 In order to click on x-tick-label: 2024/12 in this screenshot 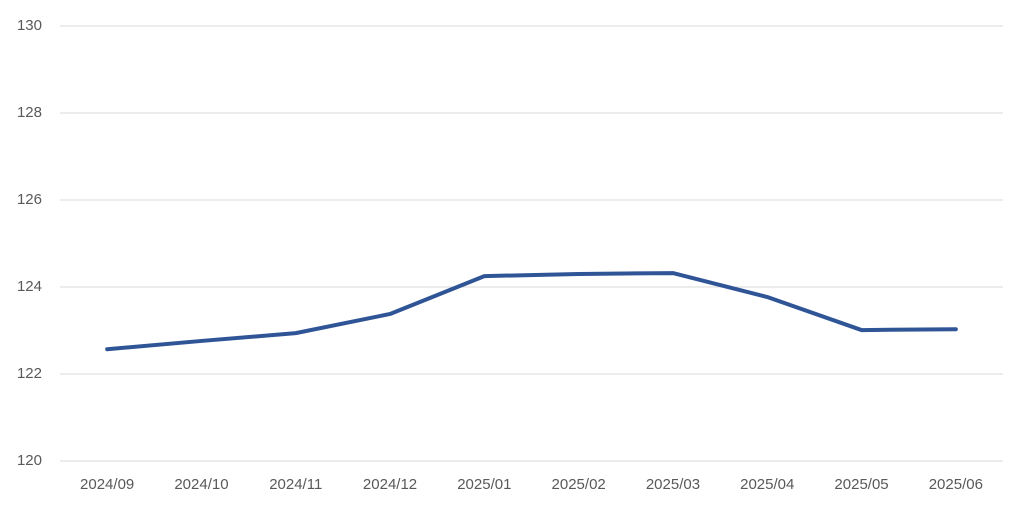, I will do `click(390, 484)`.